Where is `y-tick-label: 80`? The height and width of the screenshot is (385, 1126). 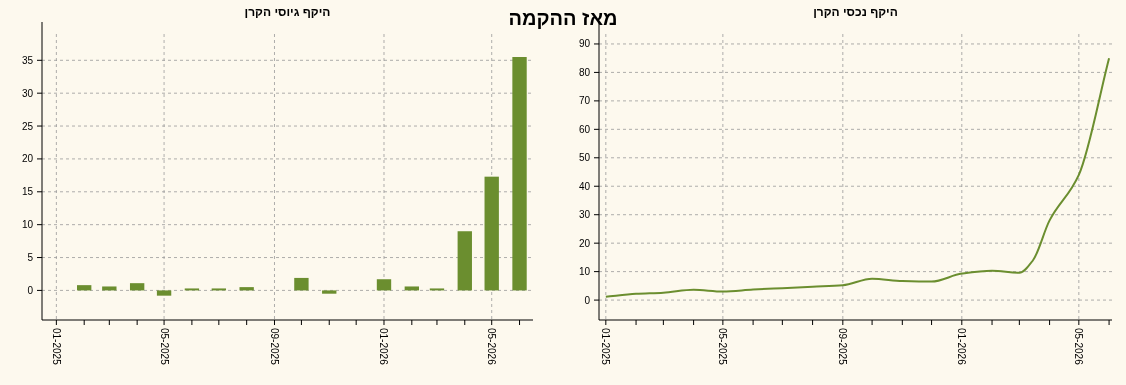 y-tick-label: 80 is located at coordinates (584, 72).